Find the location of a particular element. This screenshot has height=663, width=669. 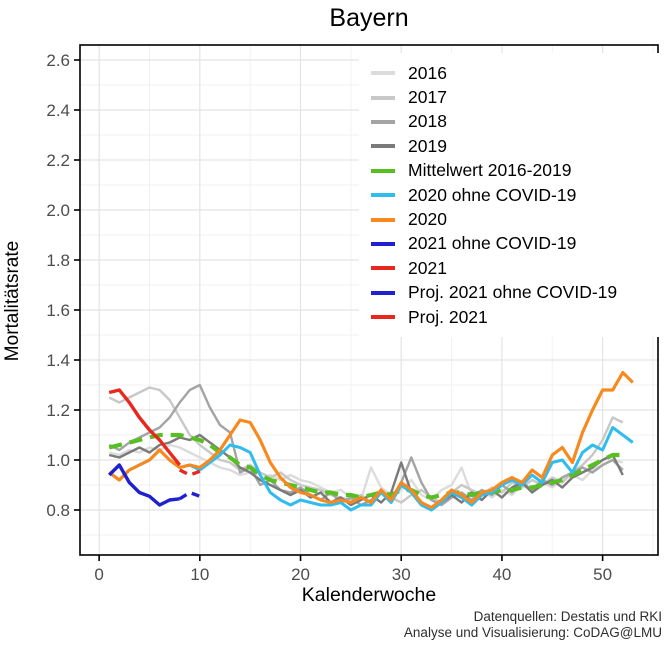

y-tick-label: 1.0 is located at coordinates (58, 460).